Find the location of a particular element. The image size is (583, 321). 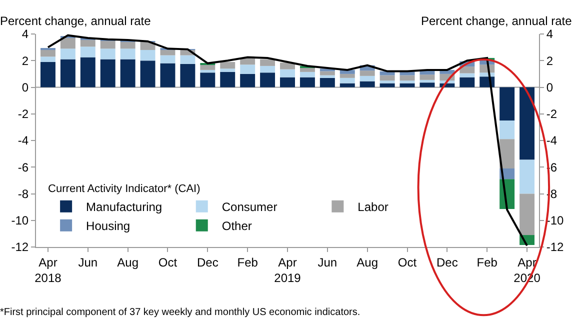

y2-tick-label: -2 is located at coordinates (552, 114).